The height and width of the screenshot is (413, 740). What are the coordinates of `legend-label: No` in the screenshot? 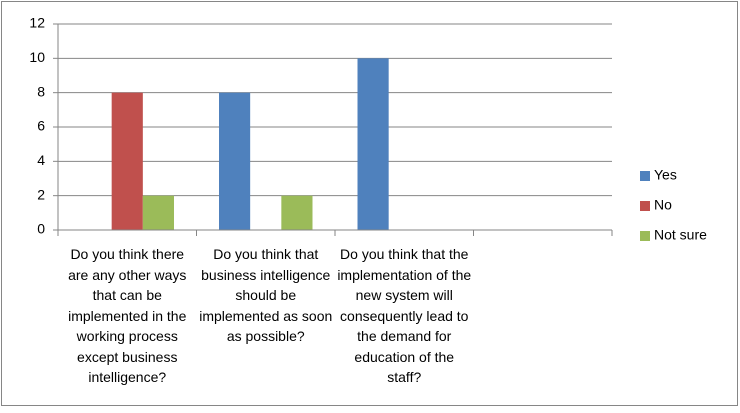 It's located at (663, 205).